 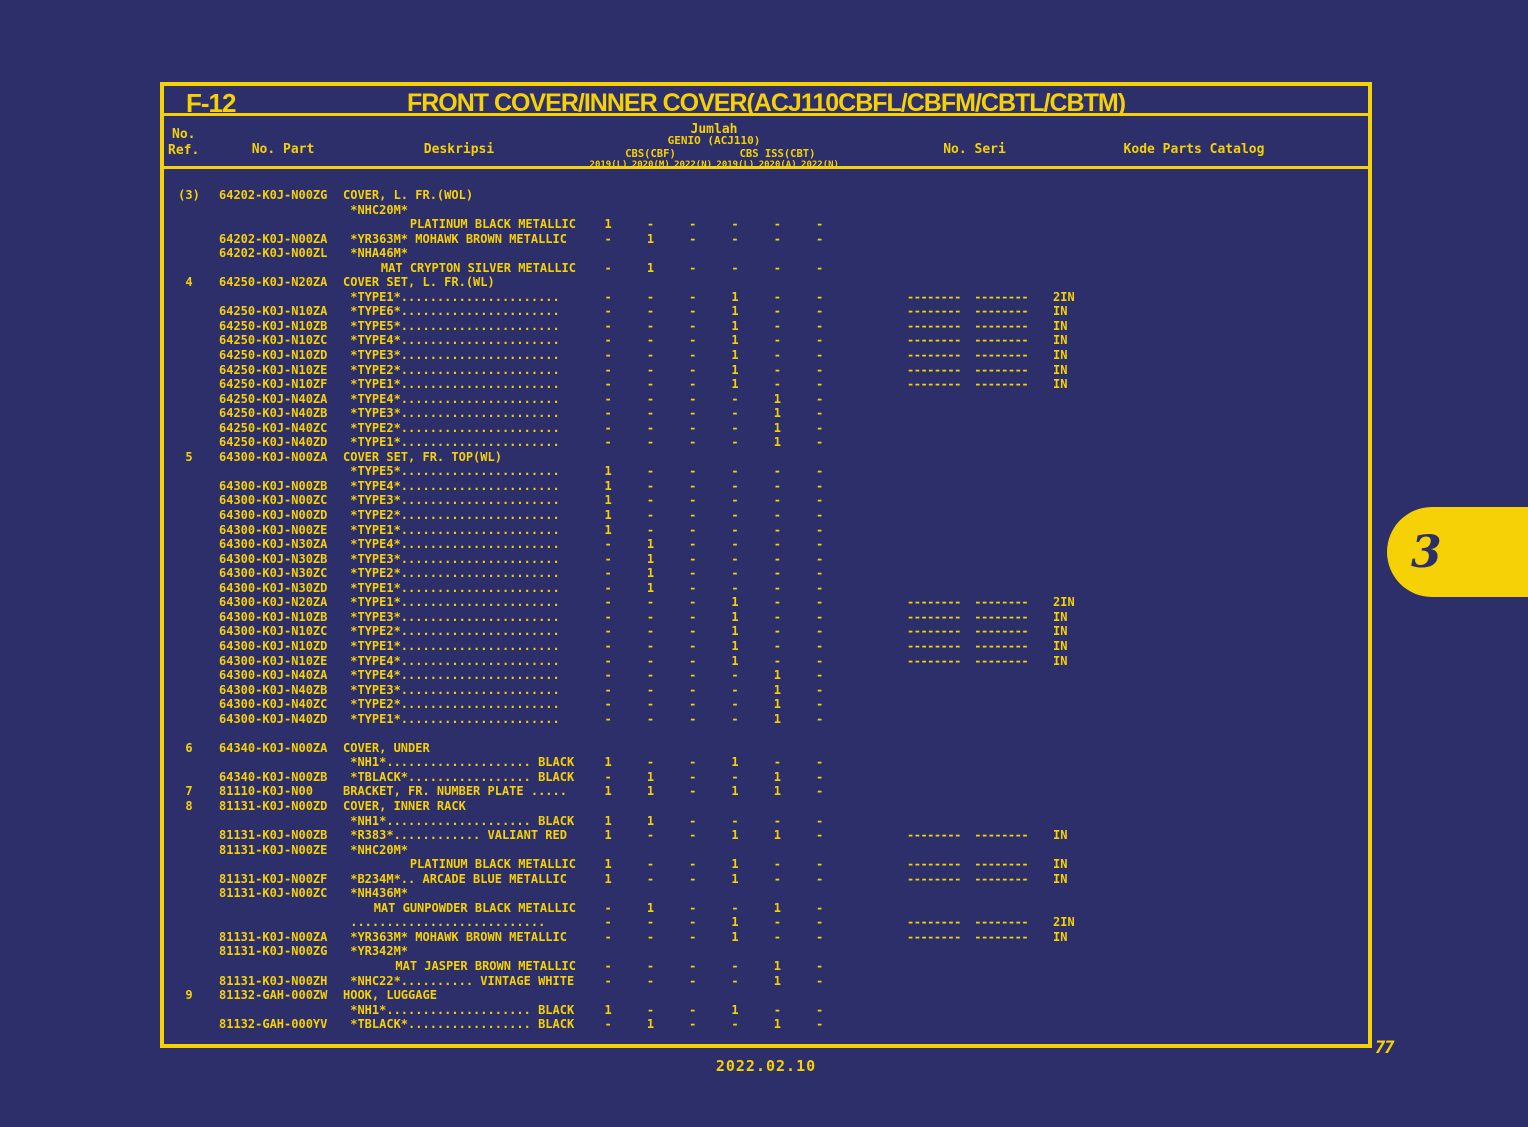 I want to click on part-number-cell: 64300-K0J-N30ZD, so click(x=273, y=587).